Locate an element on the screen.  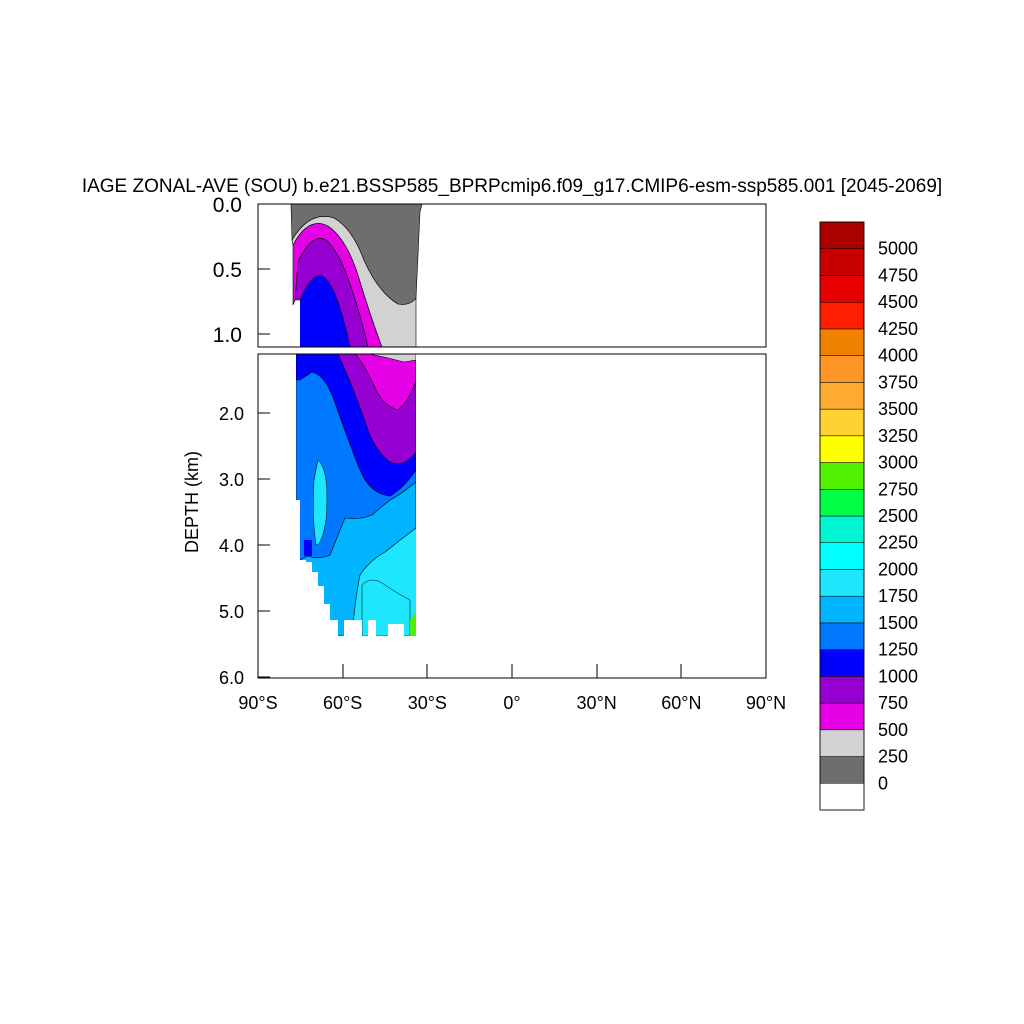
colorbar-label: 2500 is located at coordinates (898, 516).